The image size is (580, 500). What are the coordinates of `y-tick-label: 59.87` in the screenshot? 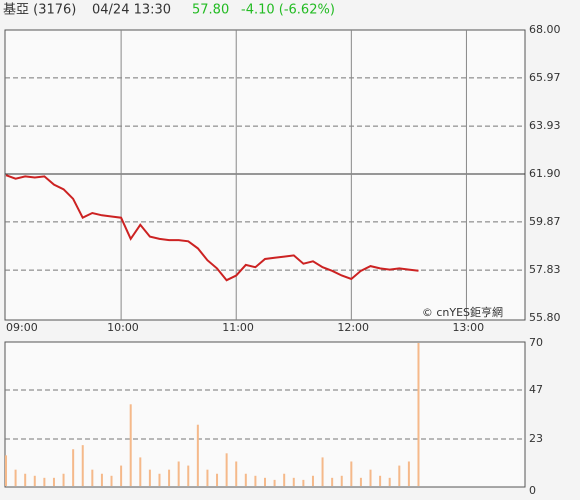 It's located at (545, 221).